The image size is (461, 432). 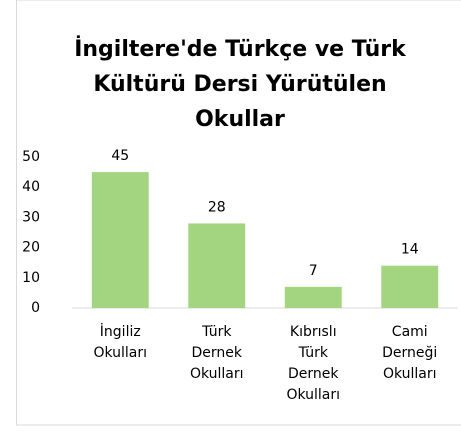 What do you see at coordinates (120, 156) in the screenshot?
I see `data-label: 45` at bounding box center [120, 156].